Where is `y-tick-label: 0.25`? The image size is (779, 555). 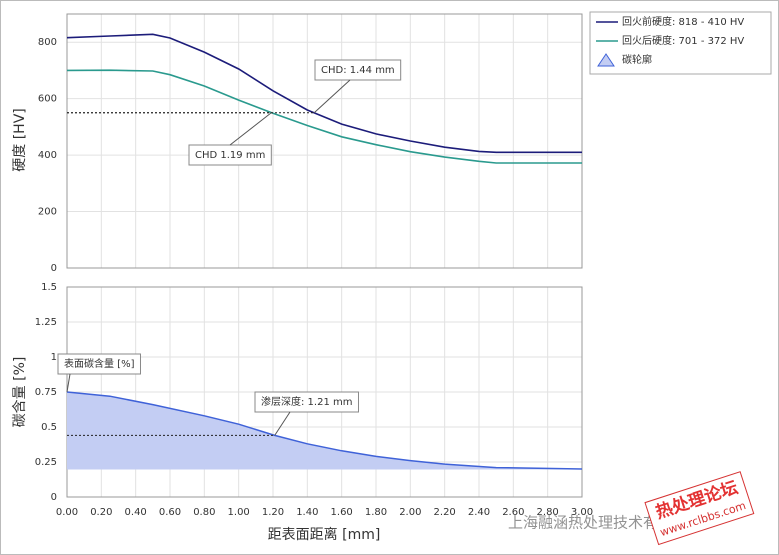 y-tick-label: 0.25 is located at coordinates (46, 462).